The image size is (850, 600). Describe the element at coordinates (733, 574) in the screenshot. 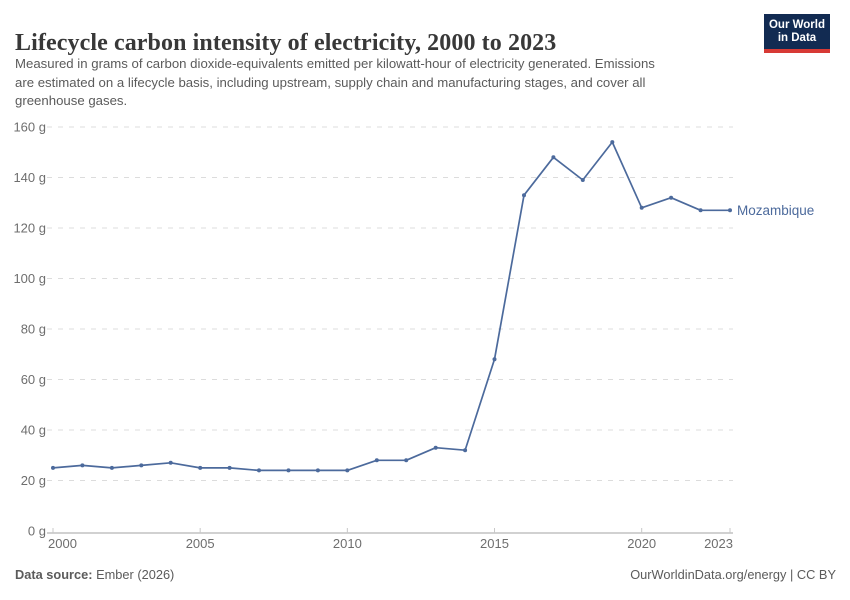

I see `license-credit: OurWorldinData.org/energy | CC BY` at that location.